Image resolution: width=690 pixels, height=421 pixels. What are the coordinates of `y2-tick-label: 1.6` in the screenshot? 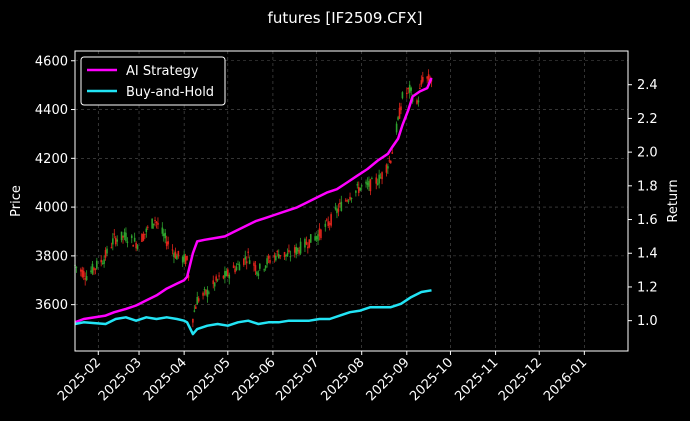 It's located at (647, 220).